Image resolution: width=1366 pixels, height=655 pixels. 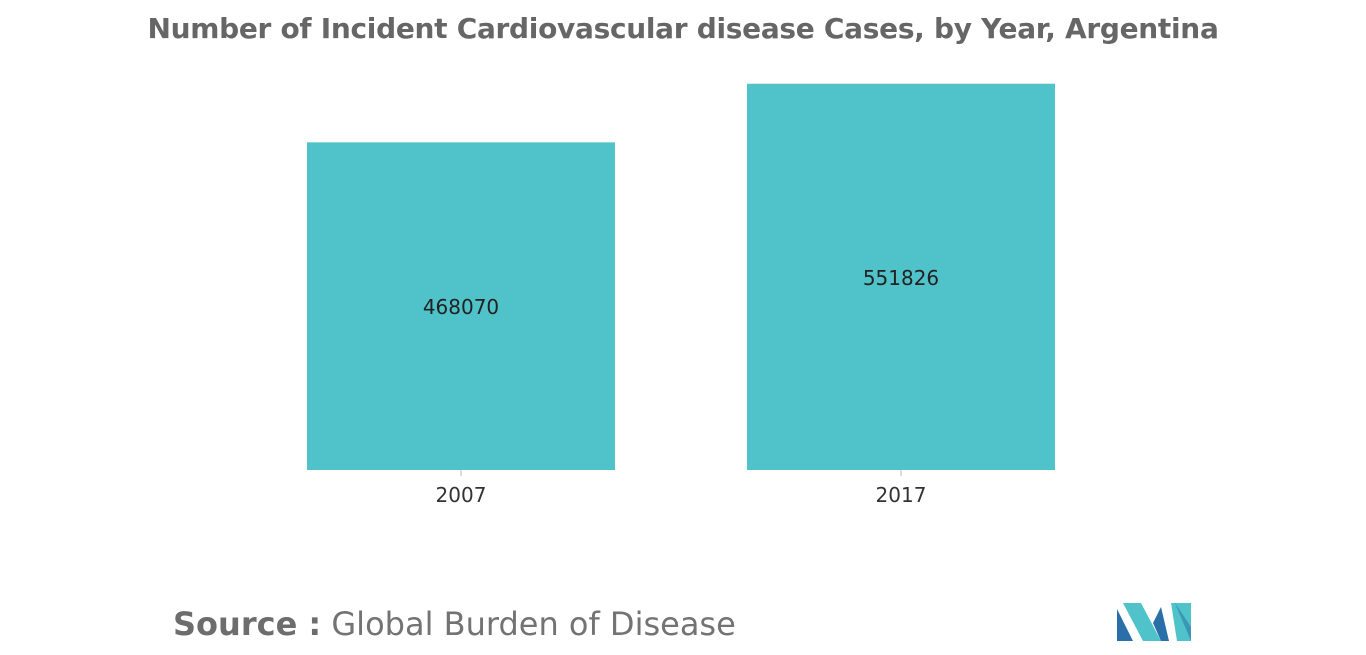 I want to click on x-axis: 2007 2017, so click(x=681, y=488).